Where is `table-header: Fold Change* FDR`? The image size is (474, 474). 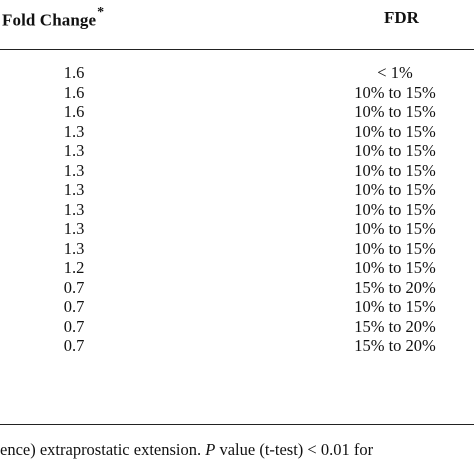
table-header: Fold Change* FDR is located at coordinates (237, 22).